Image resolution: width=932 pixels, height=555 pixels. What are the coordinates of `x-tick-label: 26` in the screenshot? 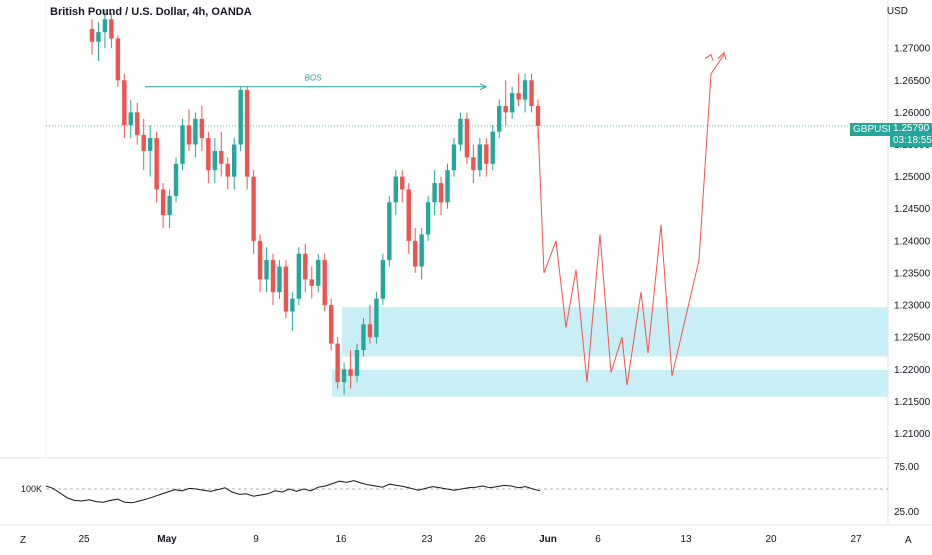 It's located at (480, 539).